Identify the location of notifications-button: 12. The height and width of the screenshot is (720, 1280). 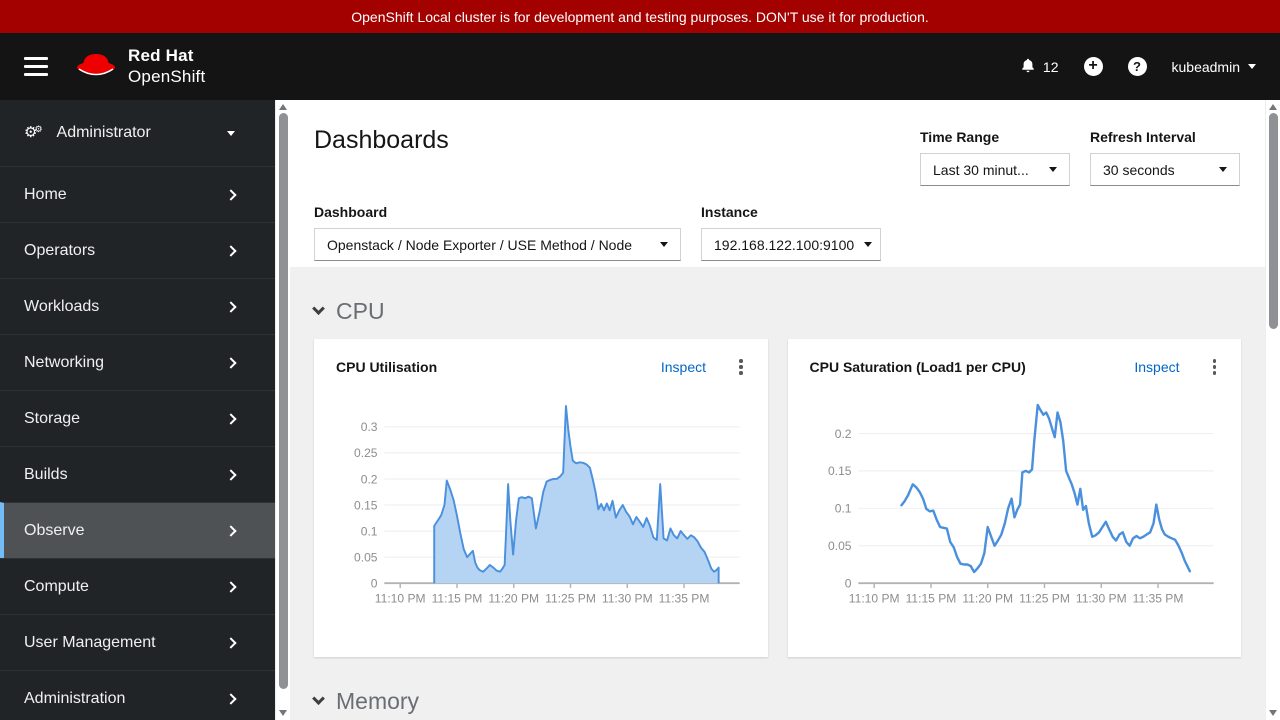
(1039, 67).